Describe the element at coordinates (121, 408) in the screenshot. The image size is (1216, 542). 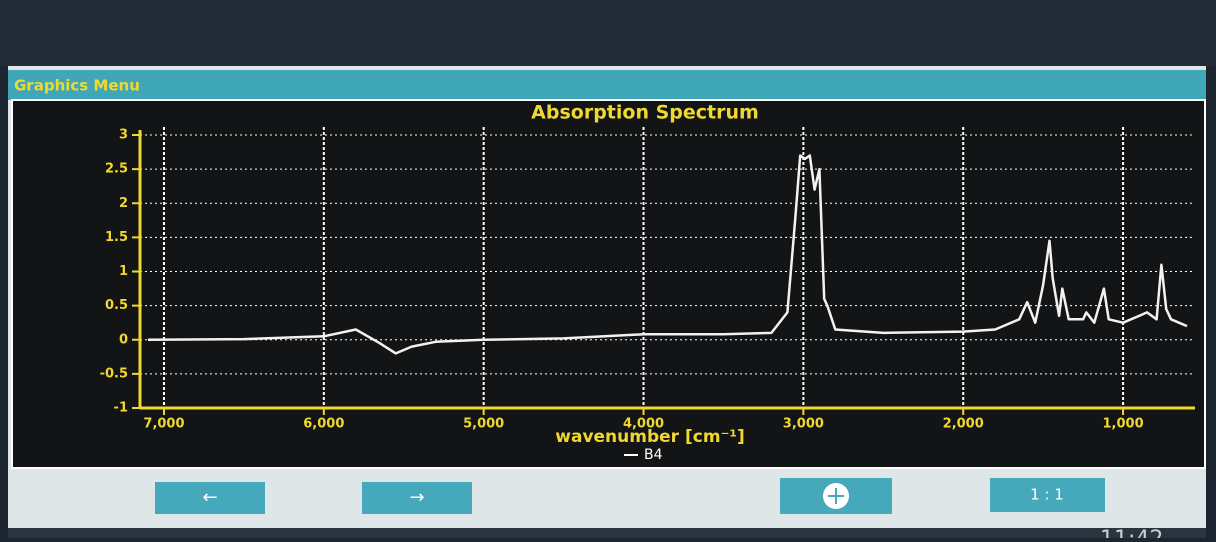
I see `y-tick-label: -1` at that location.